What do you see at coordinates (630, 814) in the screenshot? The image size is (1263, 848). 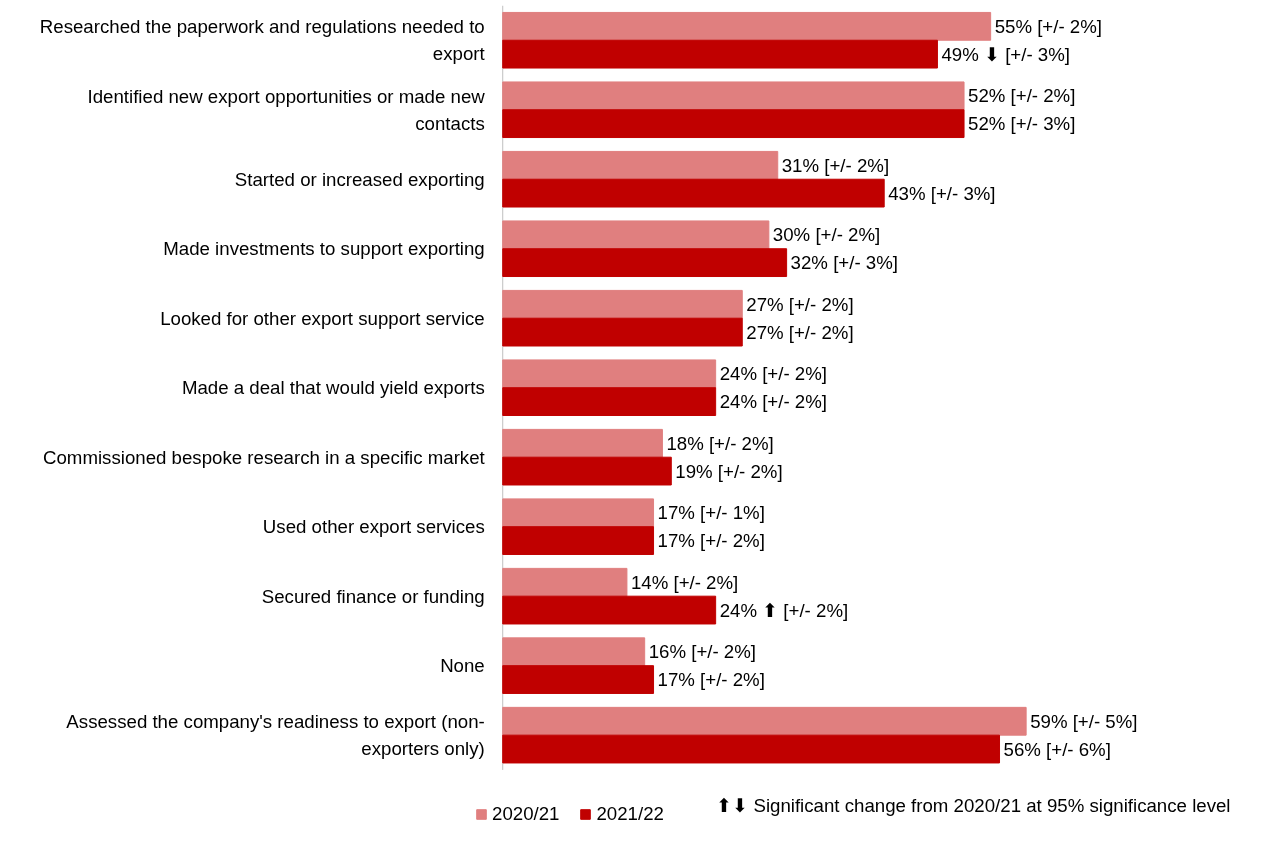 I see `legend-label: 2021/22` at bounding box center [630, 814].